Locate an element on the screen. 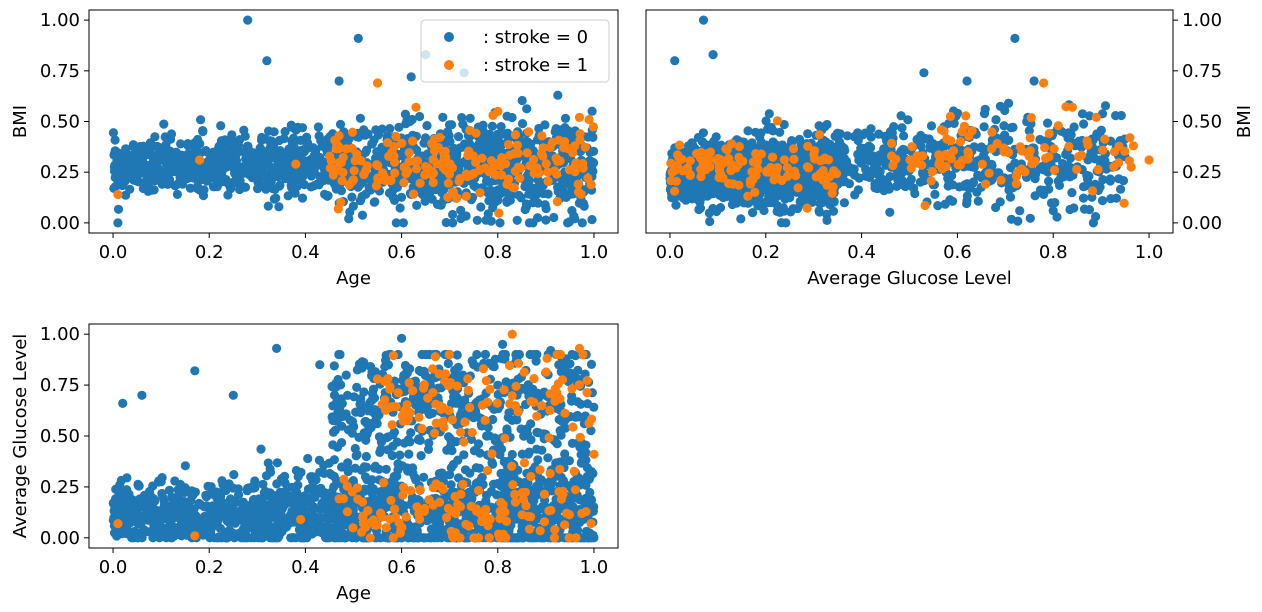 The image size is (1262, 612). legend-label: : stroke = 1 is located at coordinates (535, 65).